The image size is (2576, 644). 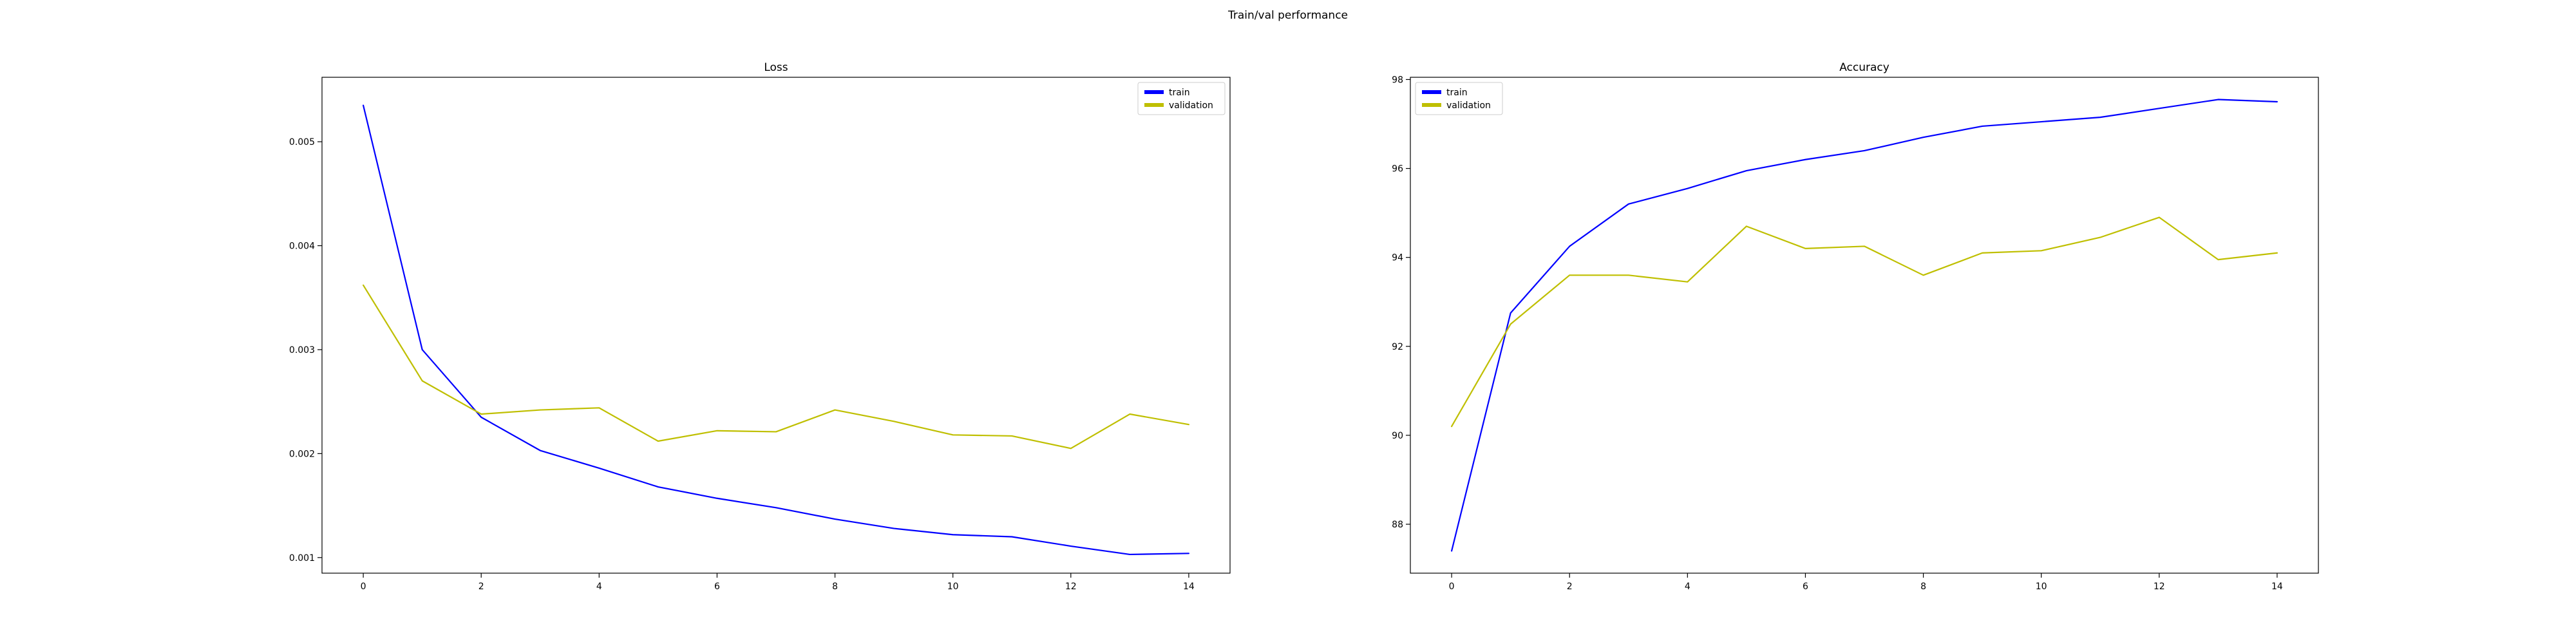 I want to click on accuracy-x-tick-label: 2, so click(x=1570, y=587).